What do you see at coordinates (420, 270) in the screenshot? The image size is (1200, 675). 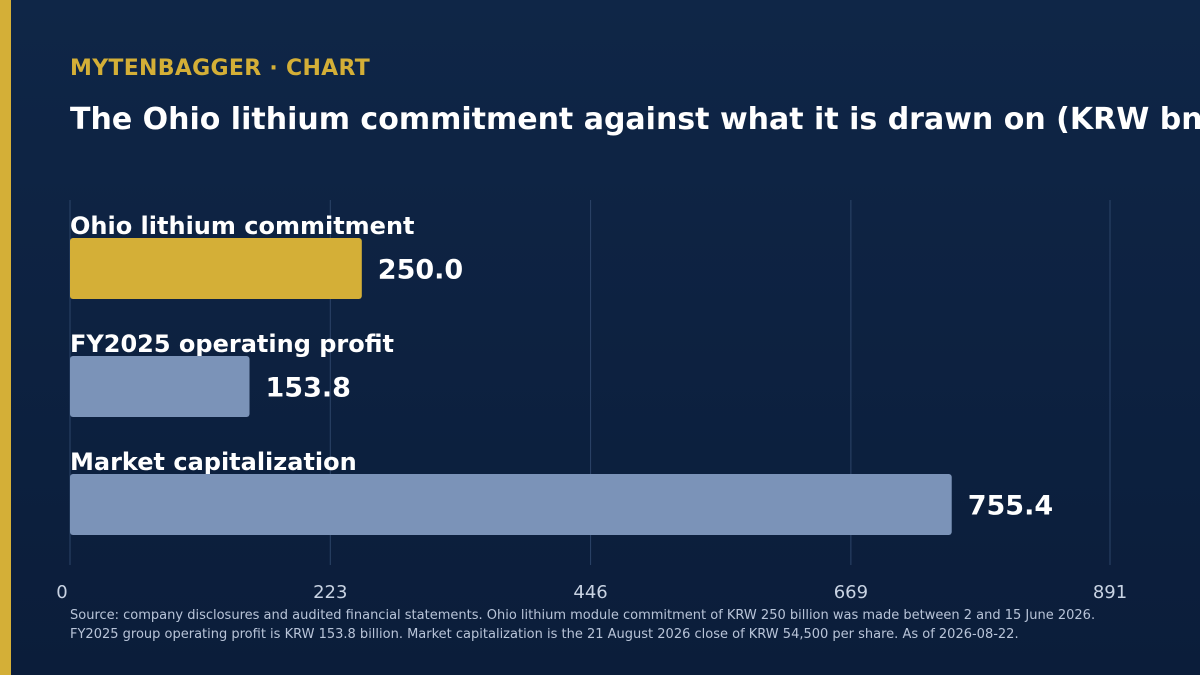 I see `value-label: 250.0` at bounding box center [420, 270].